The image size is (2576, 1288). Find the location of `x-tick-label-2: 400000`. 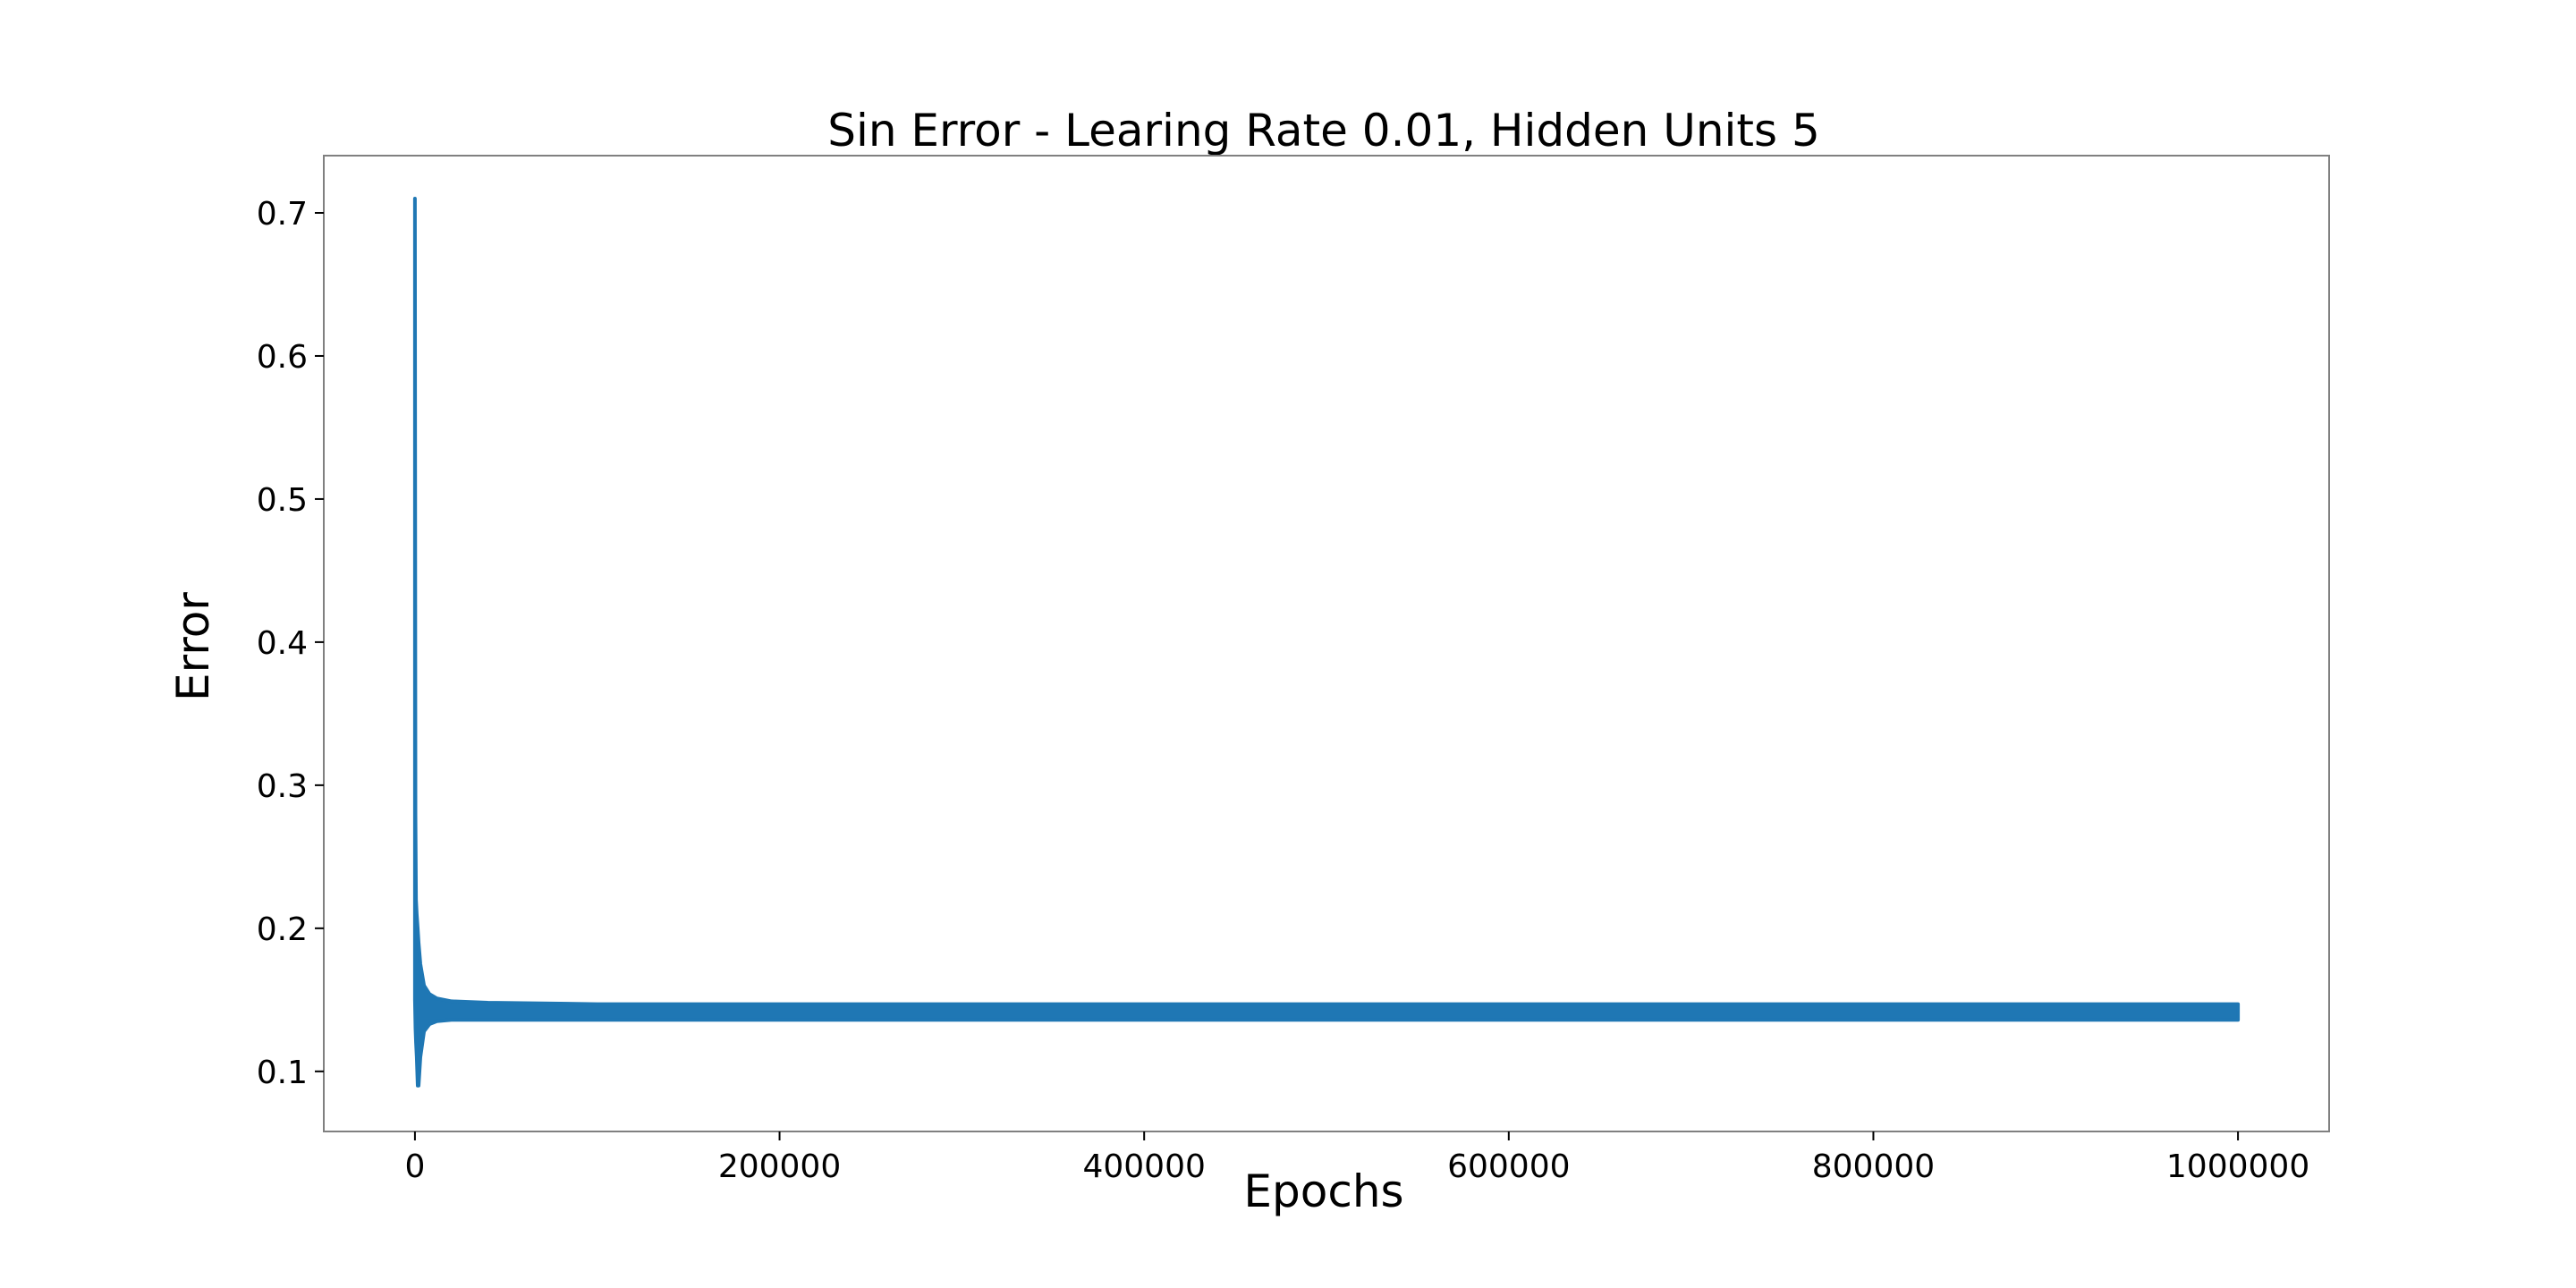

x-tick-label-2: 400000 is located at coordinates (1143, 1166).